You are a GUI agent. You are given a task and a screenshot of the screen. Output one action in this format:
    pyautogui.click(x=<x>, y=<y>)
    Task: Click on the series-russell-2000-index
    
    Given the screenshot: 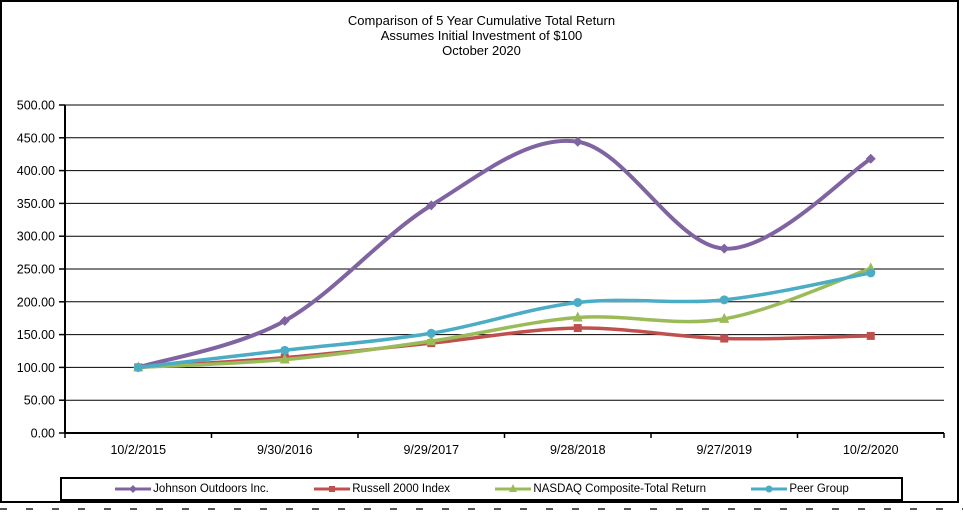 What is the action you would take?
    pyautogui.click(x=504, y=348)
    